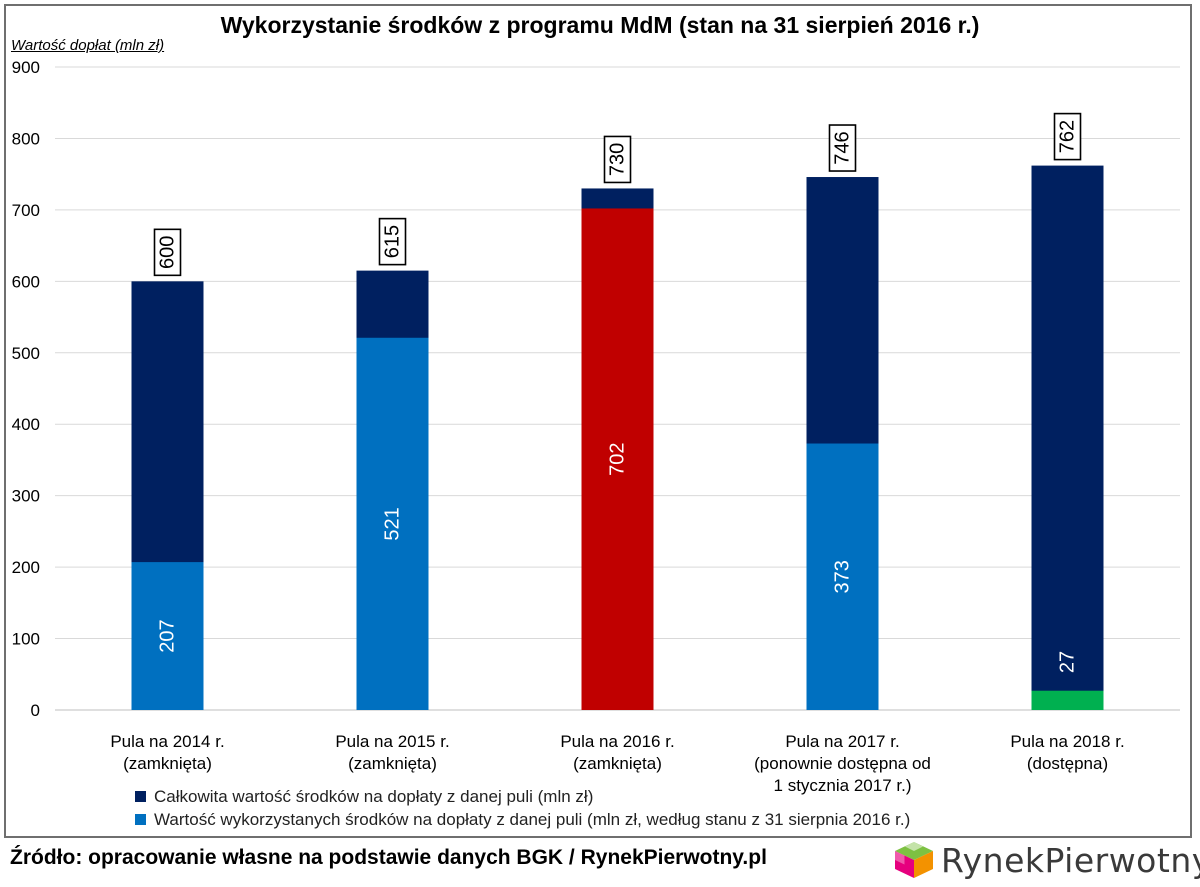 This screenshot has height=887, width=1200. What do you see at coordinates (140, 819) in the screenshot?
I see `legend-swatch-used` at bounding box center [140, 819].